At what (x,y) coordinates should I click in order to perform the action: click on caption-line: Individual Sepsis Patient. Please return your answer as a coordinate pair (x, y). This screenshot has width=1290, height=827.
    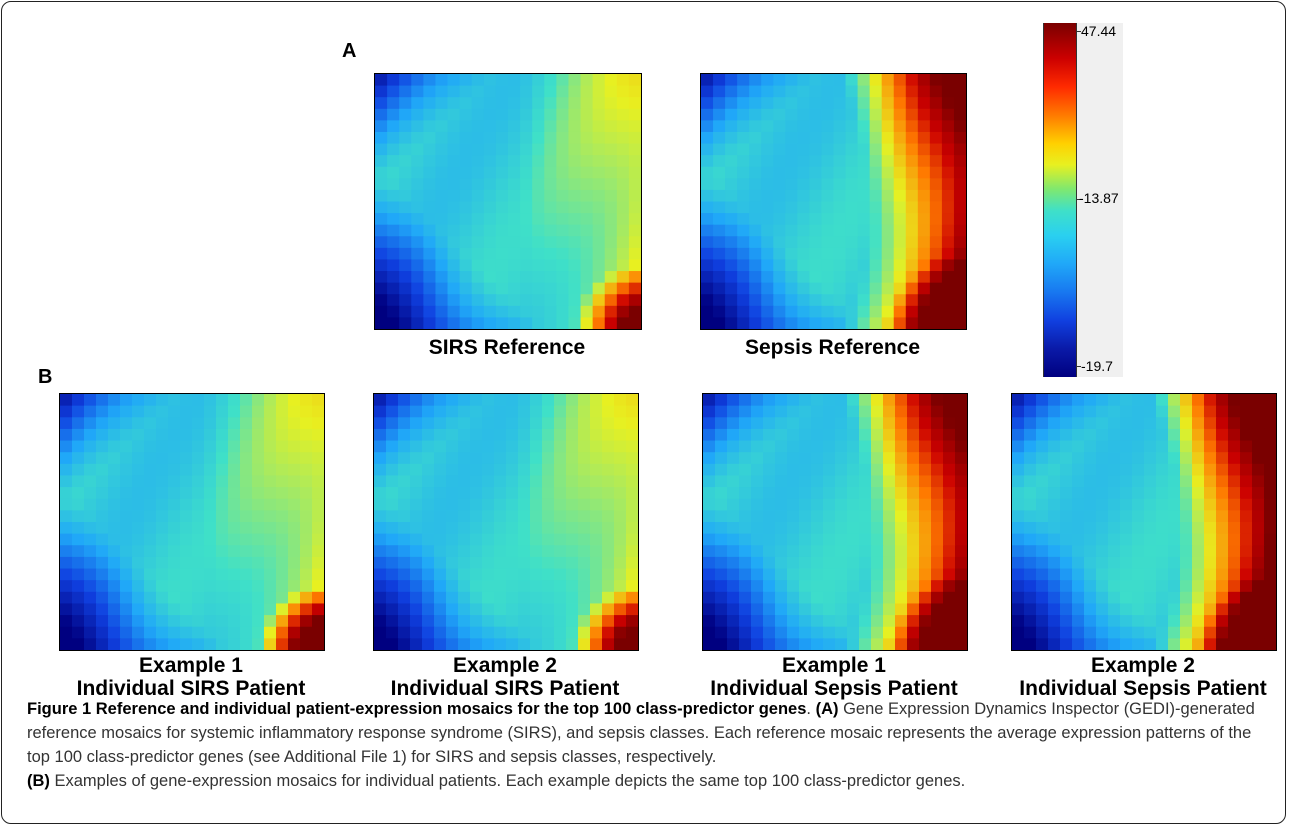
    Looking at the image, I should click on (1143, 688).